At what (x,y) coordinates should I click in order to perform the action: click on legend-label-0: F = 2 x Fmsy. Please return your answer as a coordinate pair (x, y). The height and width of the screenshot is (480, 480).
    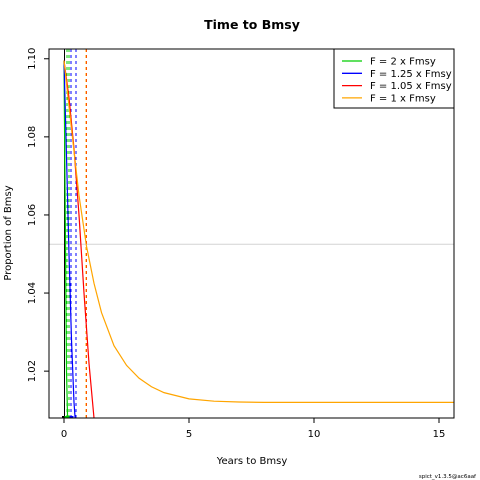
    Looking at the image, I should click on (403, 62).